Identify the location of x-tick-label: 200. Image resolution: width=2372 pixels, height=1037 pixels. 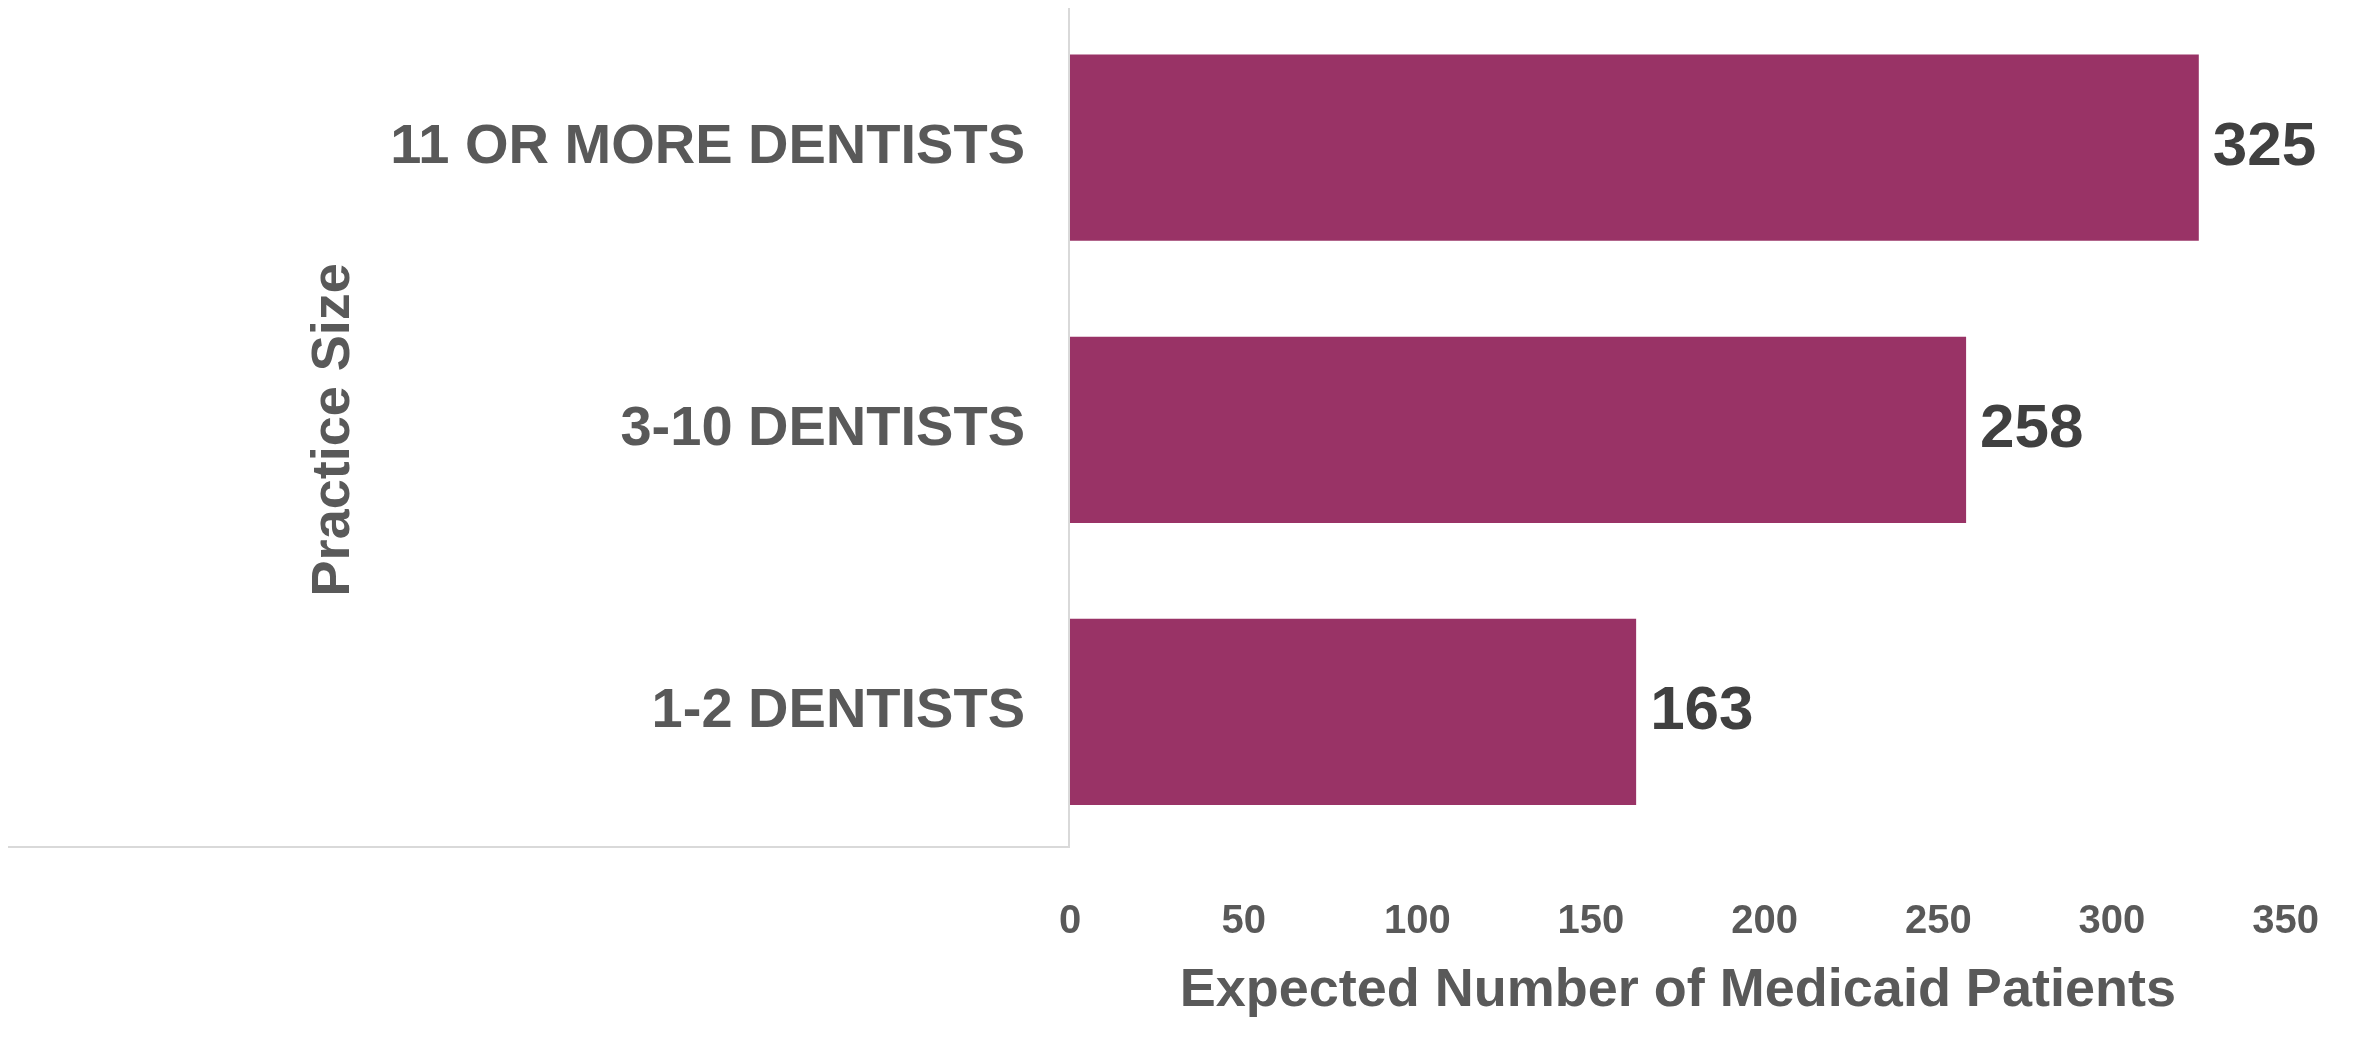
(1765, 919).